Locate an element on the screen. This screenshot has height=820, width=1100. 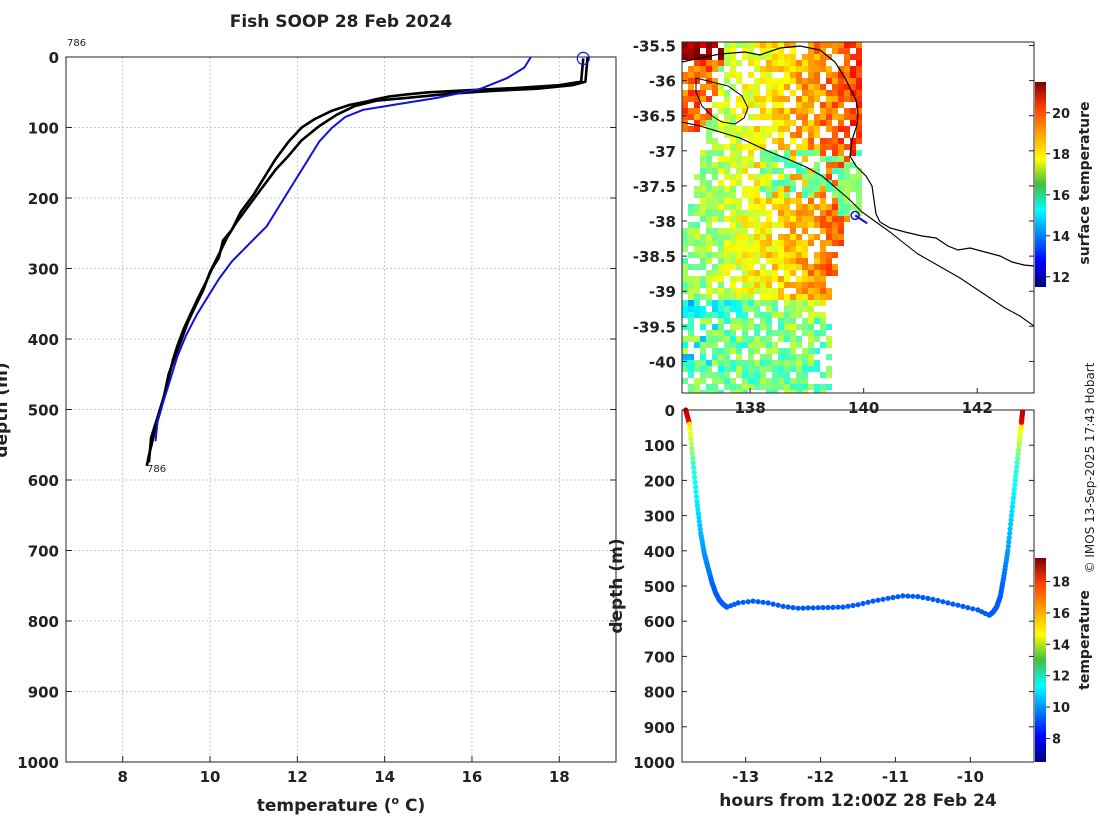
map-track-marker is located at coordinates (855, 215).